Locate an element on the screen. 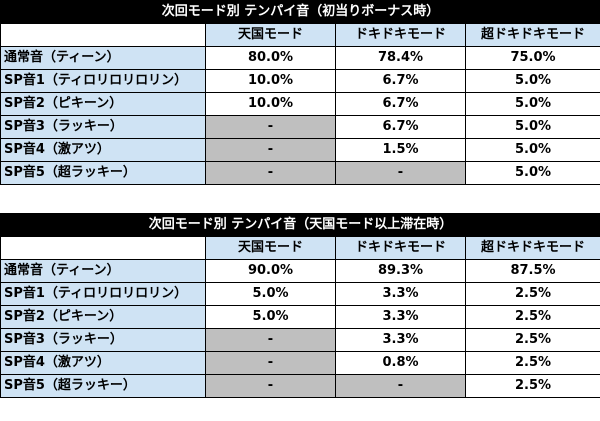 The height and width of the screenshot is (421, 600). value-cell: 80.0% is located at coordinates (270, 58).